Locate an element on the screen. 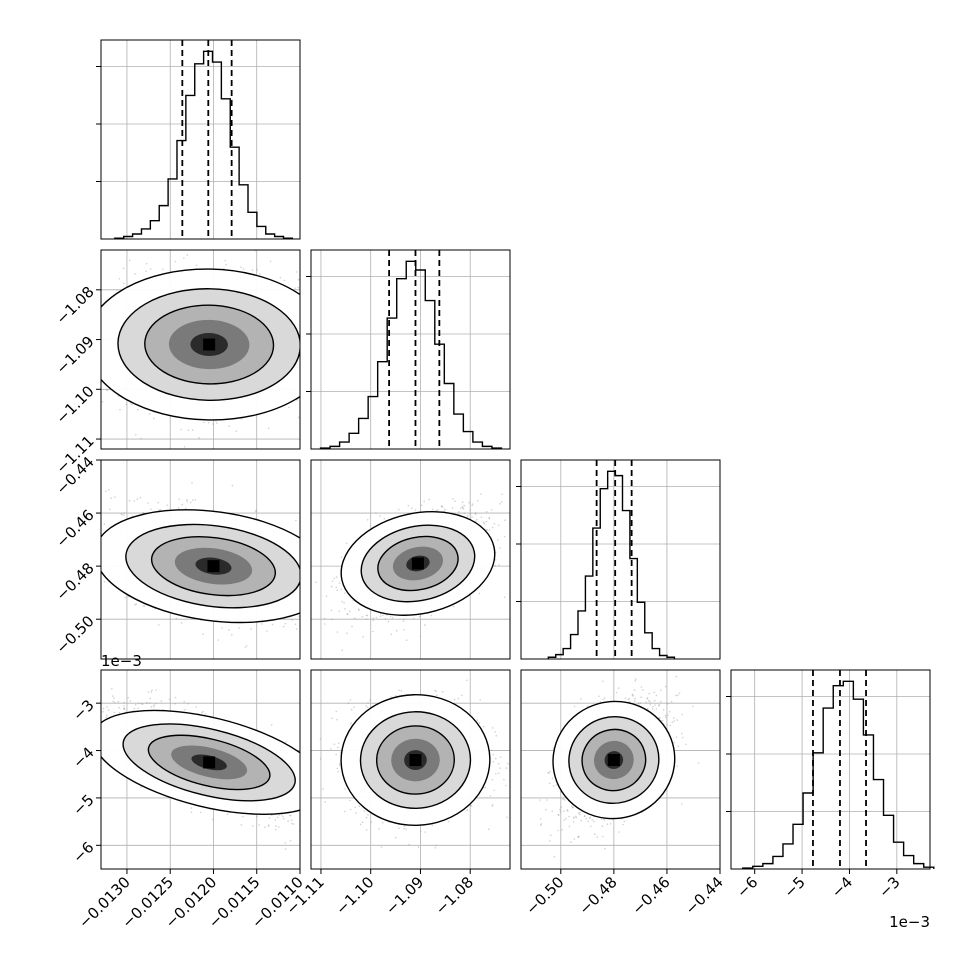 The image size is (970, 970). density-peak is located at coordinates (213, 566).